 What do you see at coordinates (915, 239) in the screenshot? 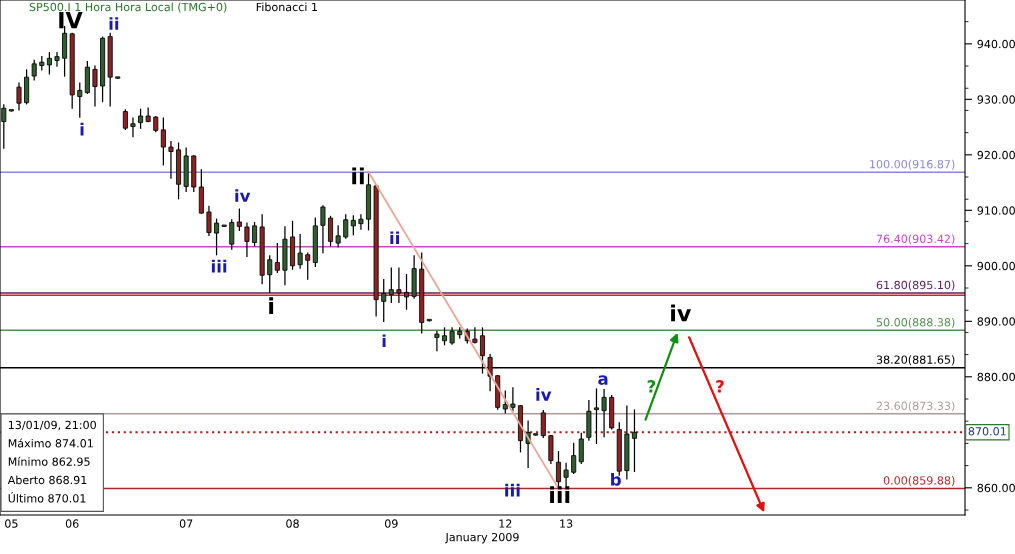
I see `ref-line-label: 76.40(903.42)` at bounding box center [915, 239].